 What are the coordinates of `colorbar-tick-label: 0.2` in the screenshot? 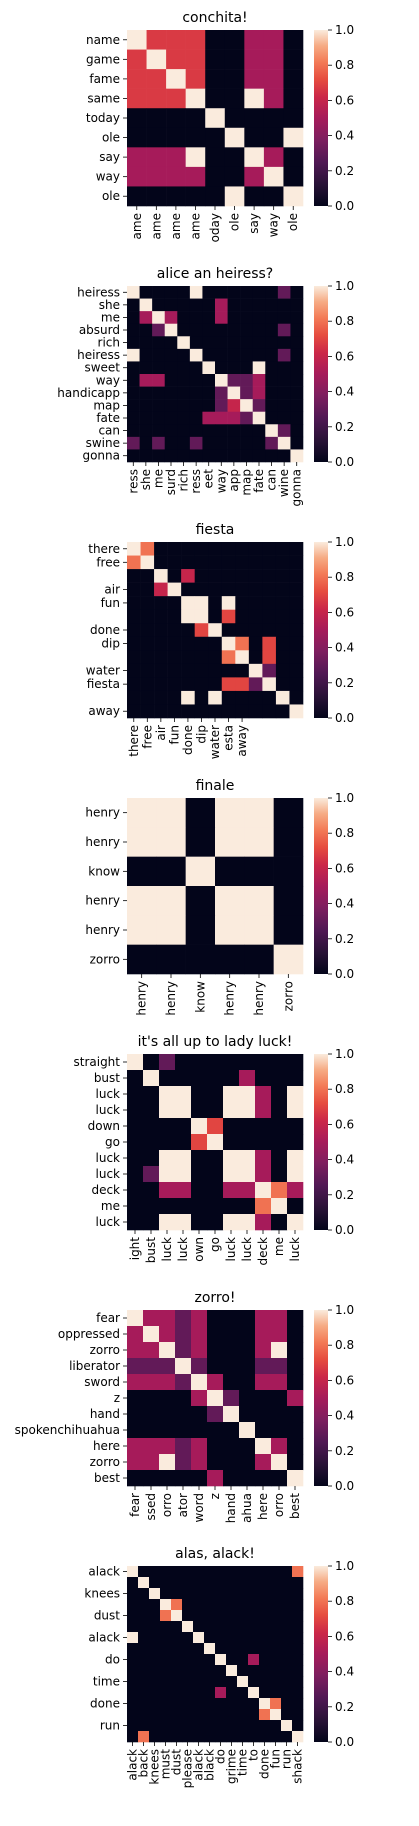 It's located at (344, 939).